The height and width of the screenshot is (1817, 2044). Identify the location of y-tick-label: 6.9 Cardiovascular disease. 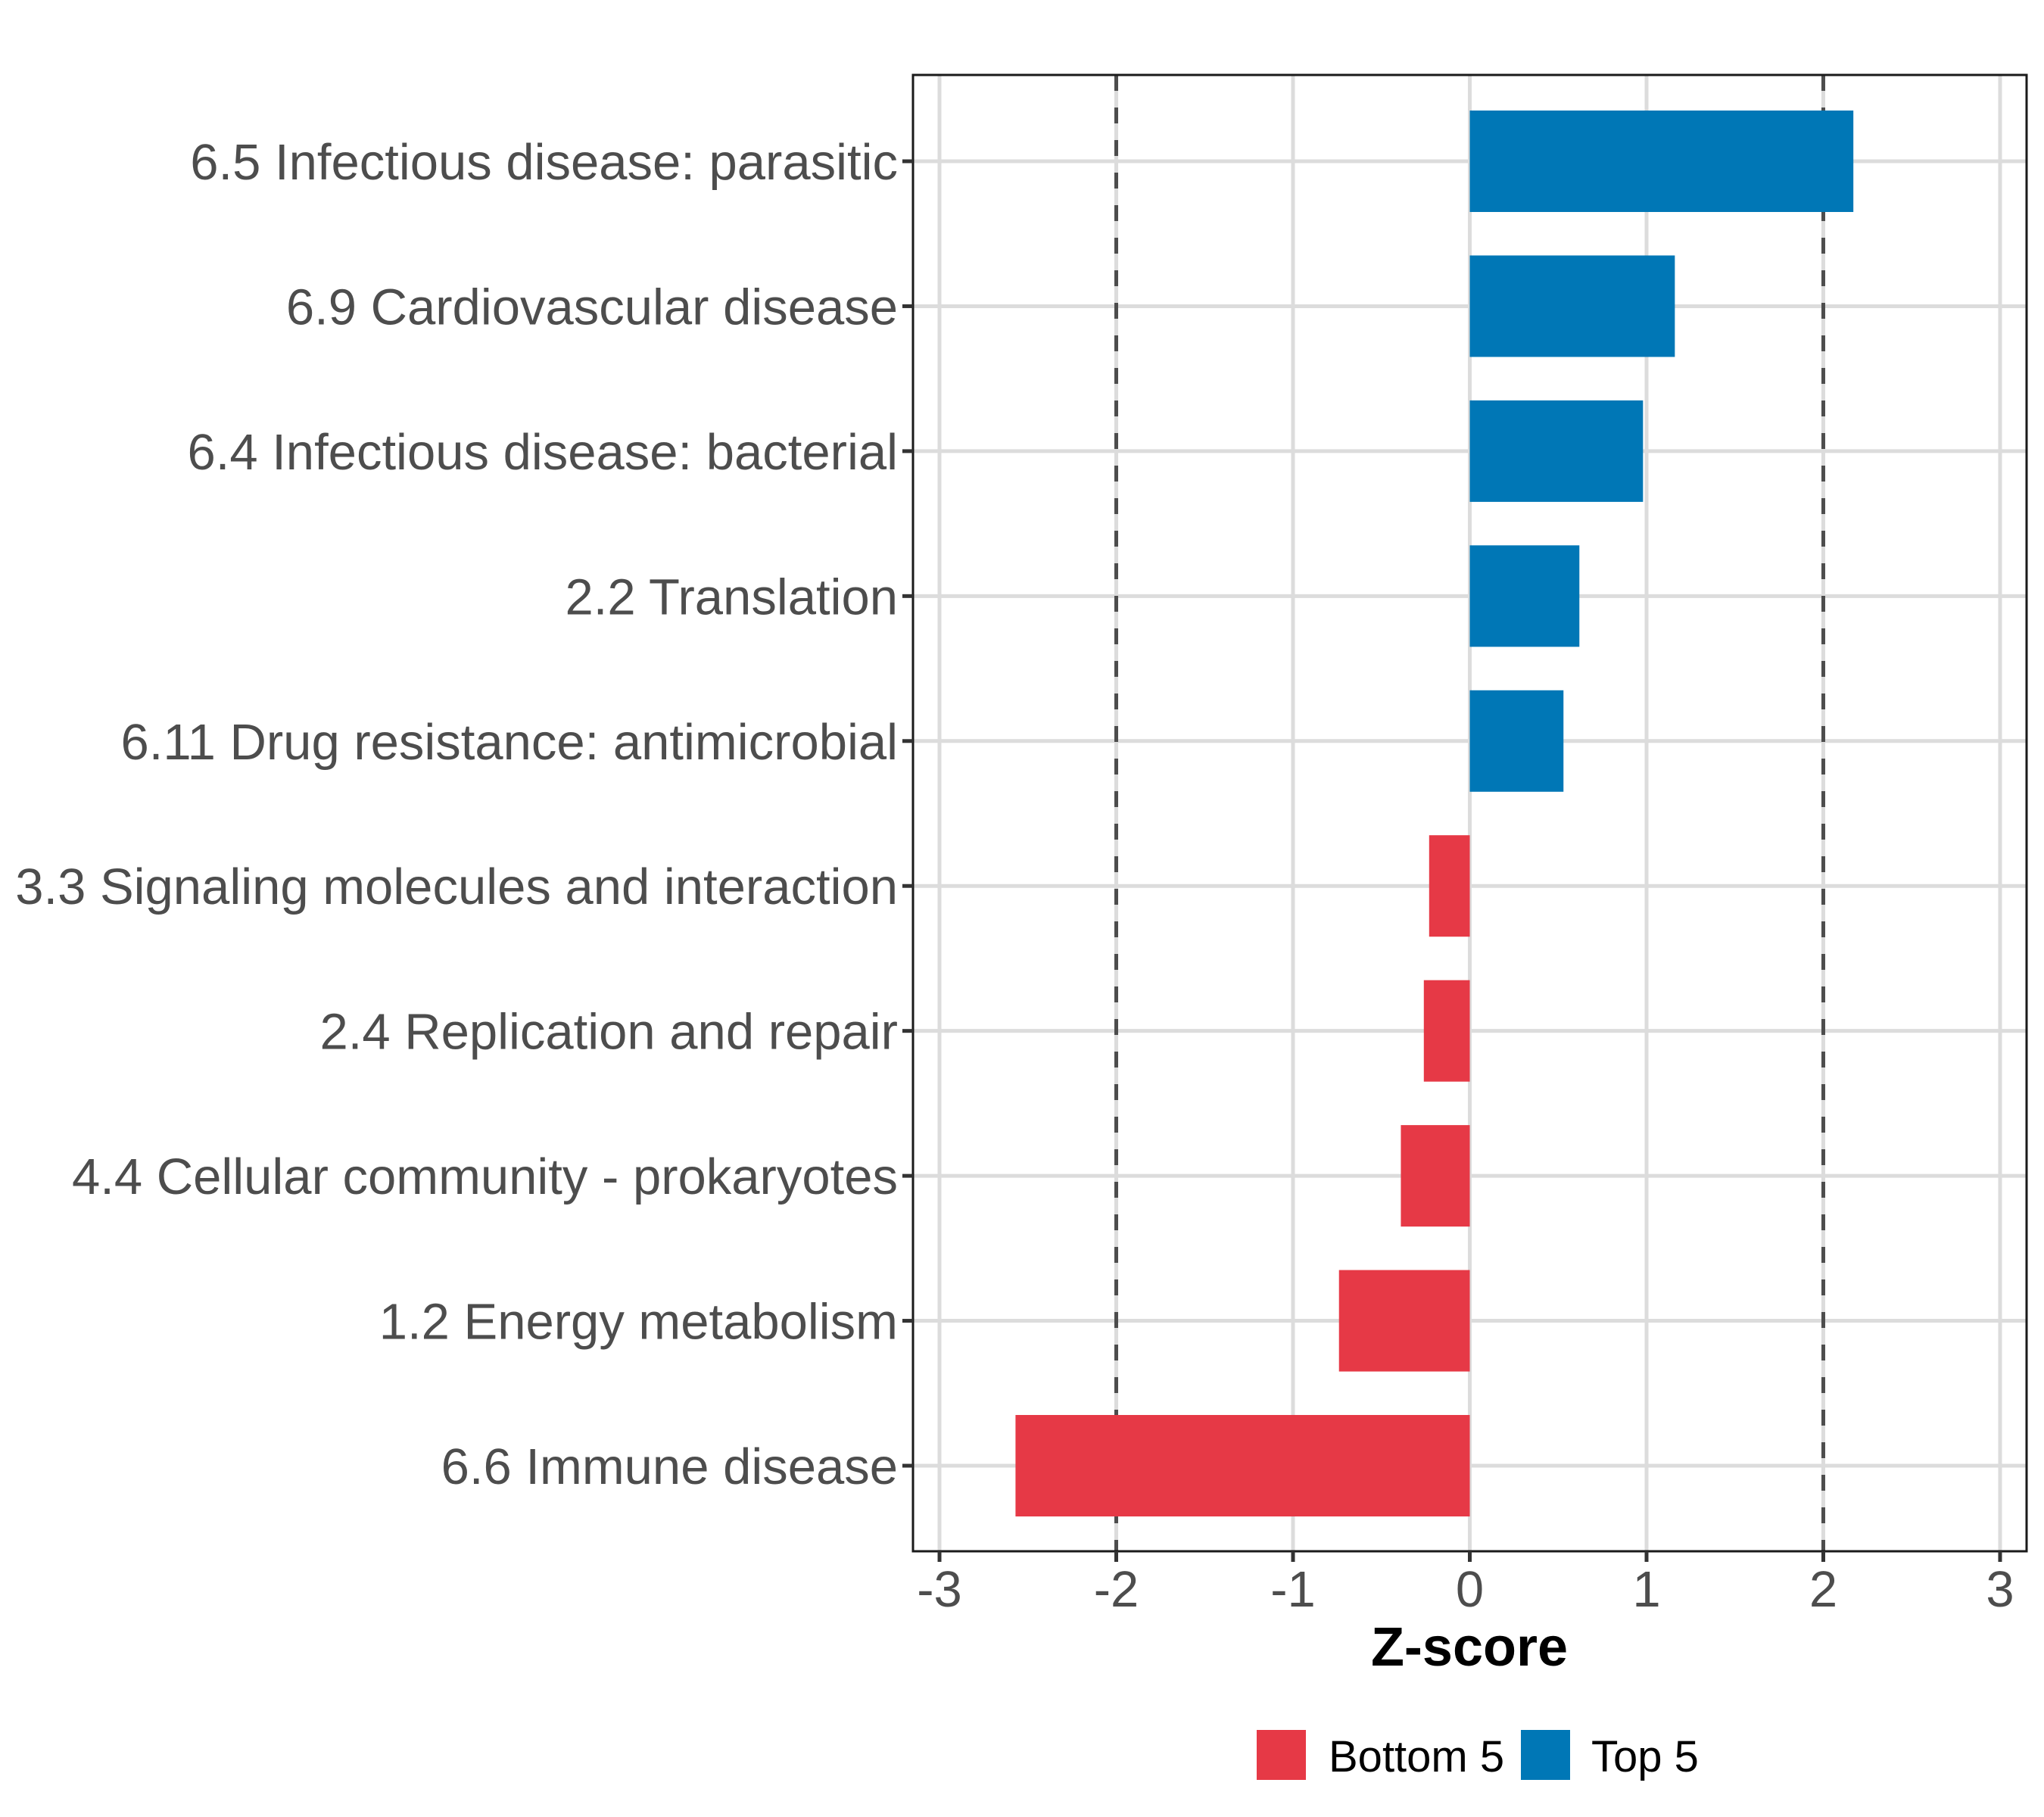
(592, 307).